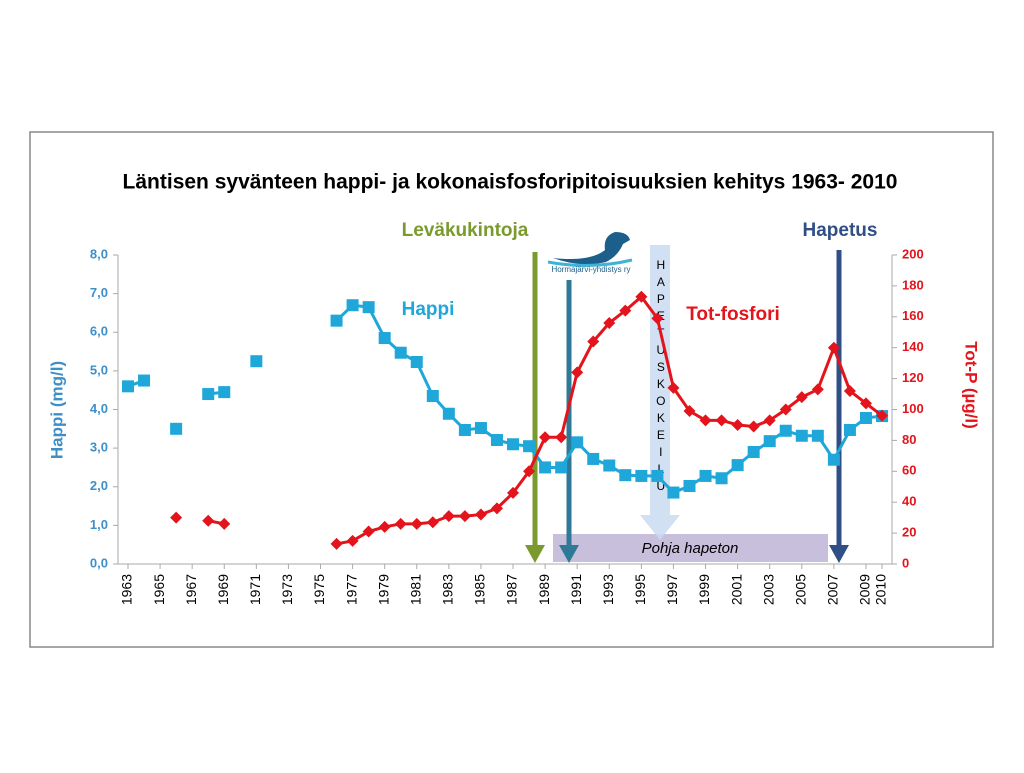 The height and width of the screenshot is (773, 1024). I want to click on y-tick-label: 8,0, so click(99, 253).